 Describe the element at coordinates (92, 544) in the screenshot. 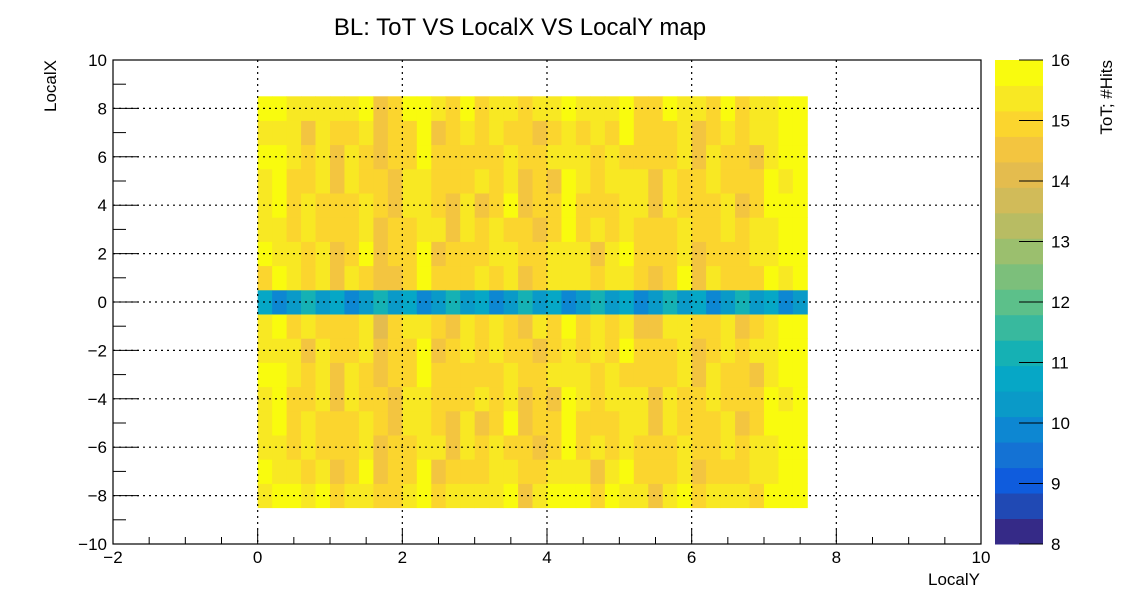

I see `y-tick-label: −10` at that location.